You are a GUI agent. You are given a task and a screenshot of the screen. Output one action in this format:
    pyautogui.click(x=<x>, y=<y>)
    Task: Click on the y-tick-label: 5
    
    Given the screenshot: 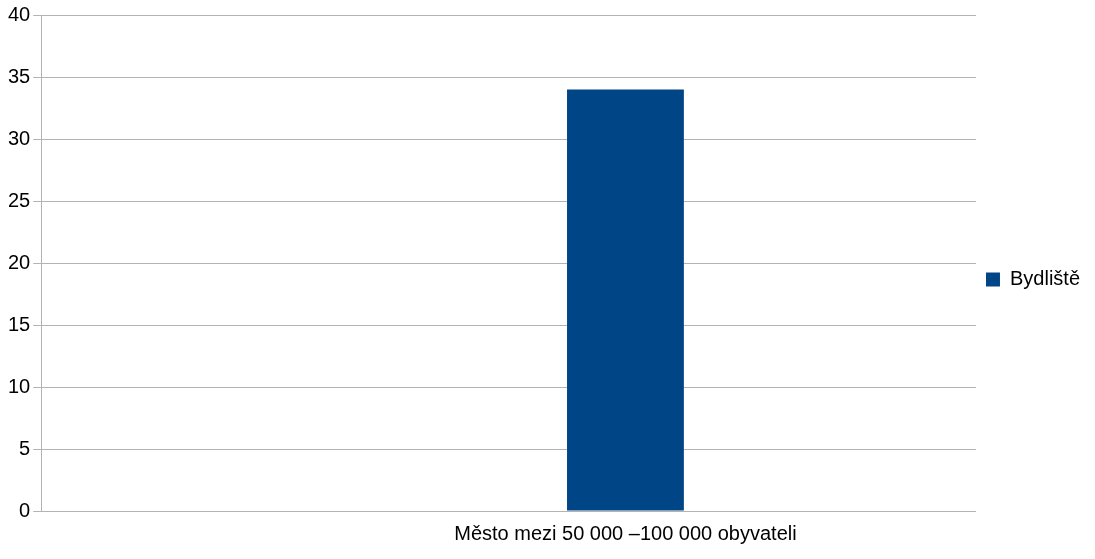 What is the action you would take?
    pyautogui.click(x=25, y=447)
    